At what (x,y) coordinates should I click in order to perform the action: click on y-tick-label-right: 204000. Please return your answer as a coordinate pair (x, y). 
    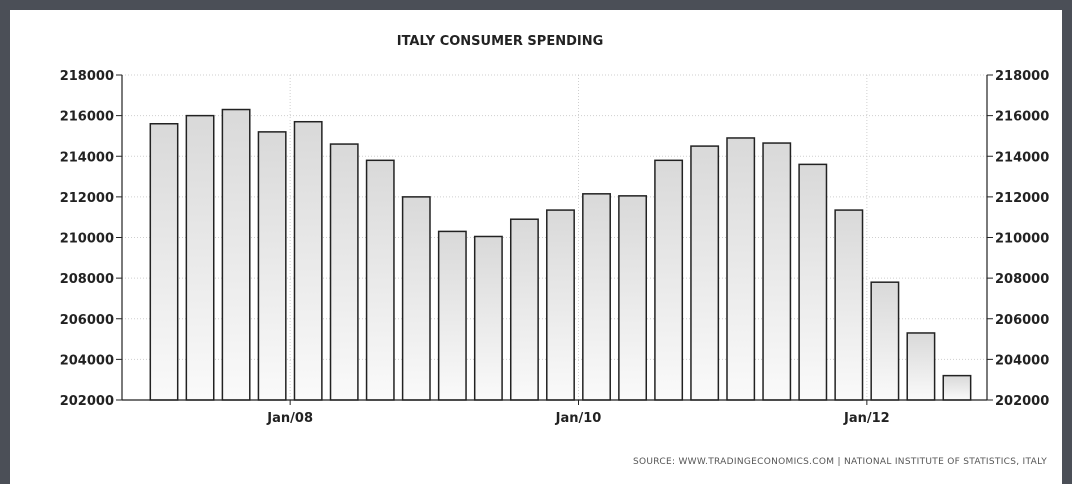
    Looking at the image, I should click on (1022, 360).